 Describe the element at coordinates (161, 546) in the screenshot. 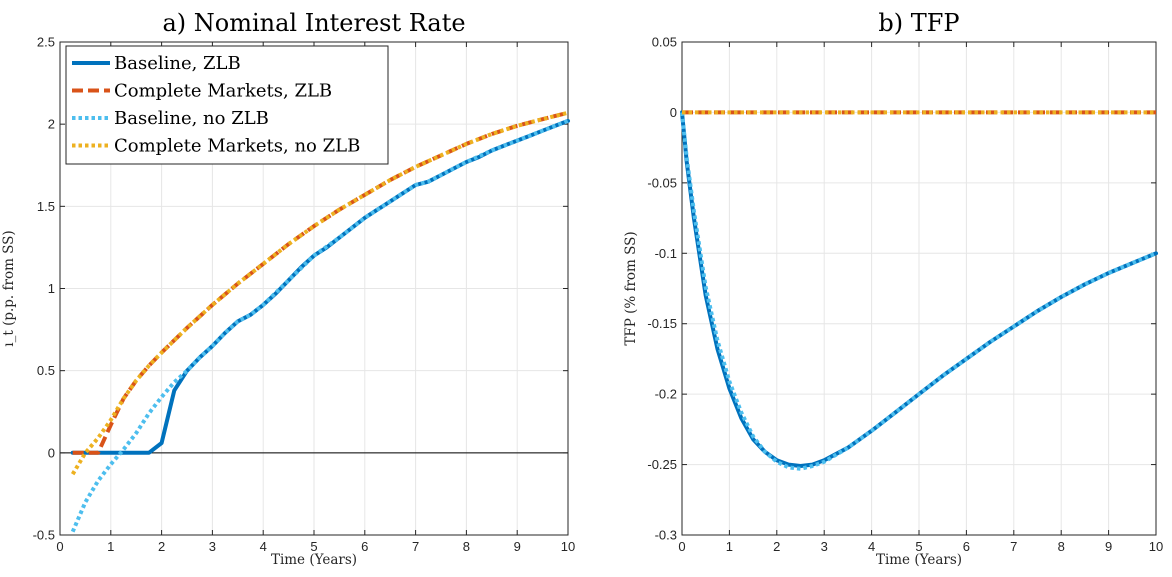

I see `panel-a-xtick-label: 2` at that location.